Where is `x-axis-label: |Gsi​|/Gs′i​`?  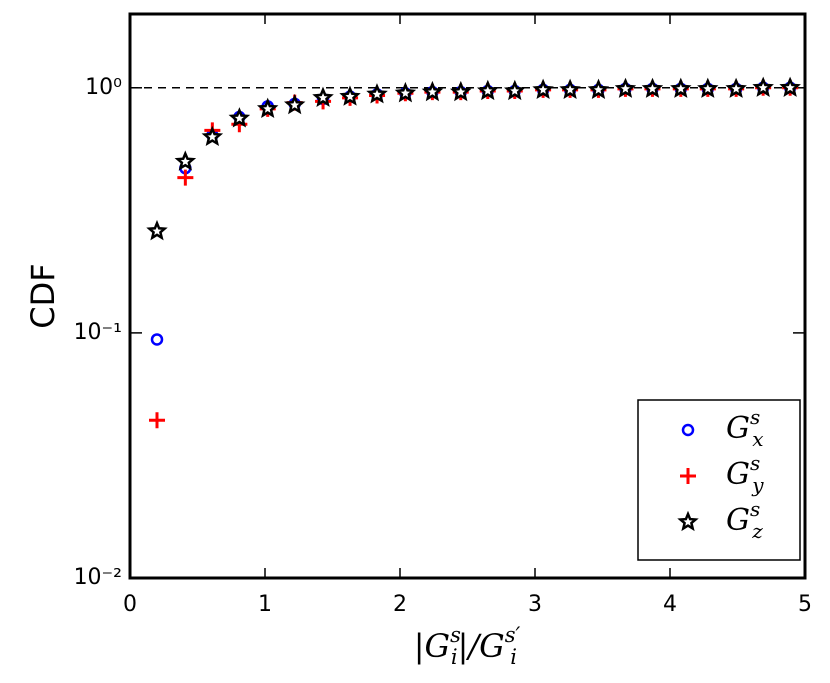
x-axis-label: |Gsi​|/Gs′i​ is located at coordinates (467, 646).